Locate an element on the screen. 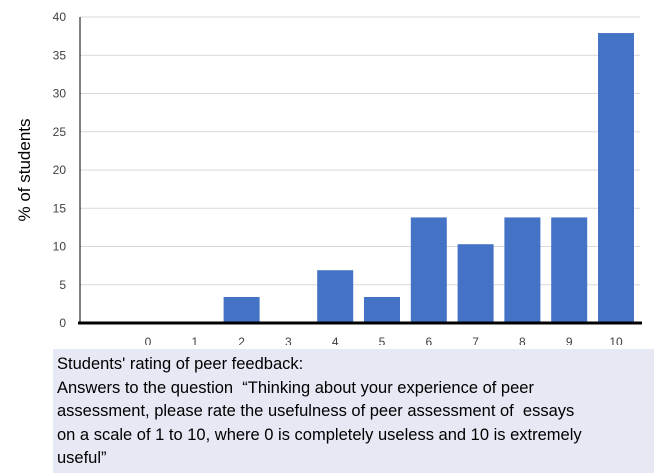 This screenshot has height=475, width=665. y-tick-label: 20 is located at coordinates (60, 170).